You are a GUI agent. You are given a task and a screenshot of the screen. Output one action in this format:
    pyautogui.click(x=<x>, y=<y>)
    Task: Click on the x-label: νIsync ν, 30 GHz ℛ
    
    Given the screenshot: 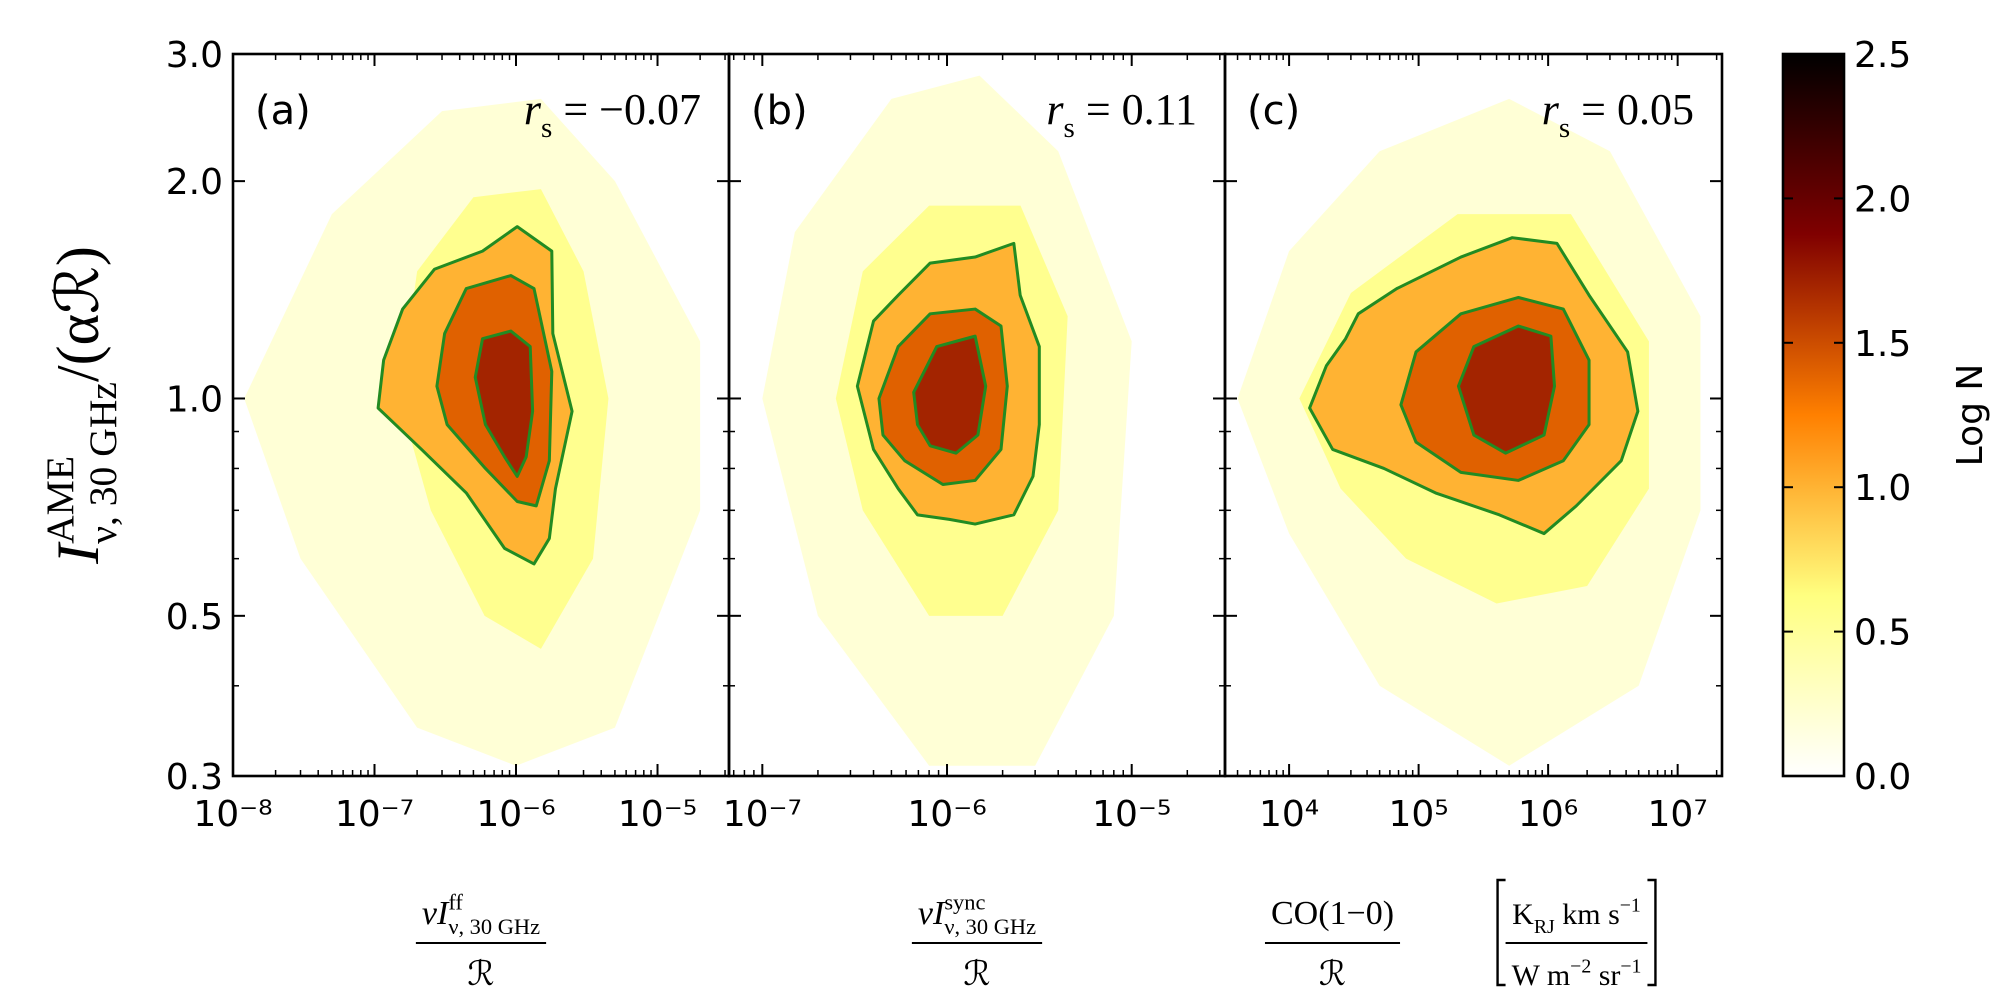 What is the action you would take?
    pyautogui.click(x=977, y=941)
    